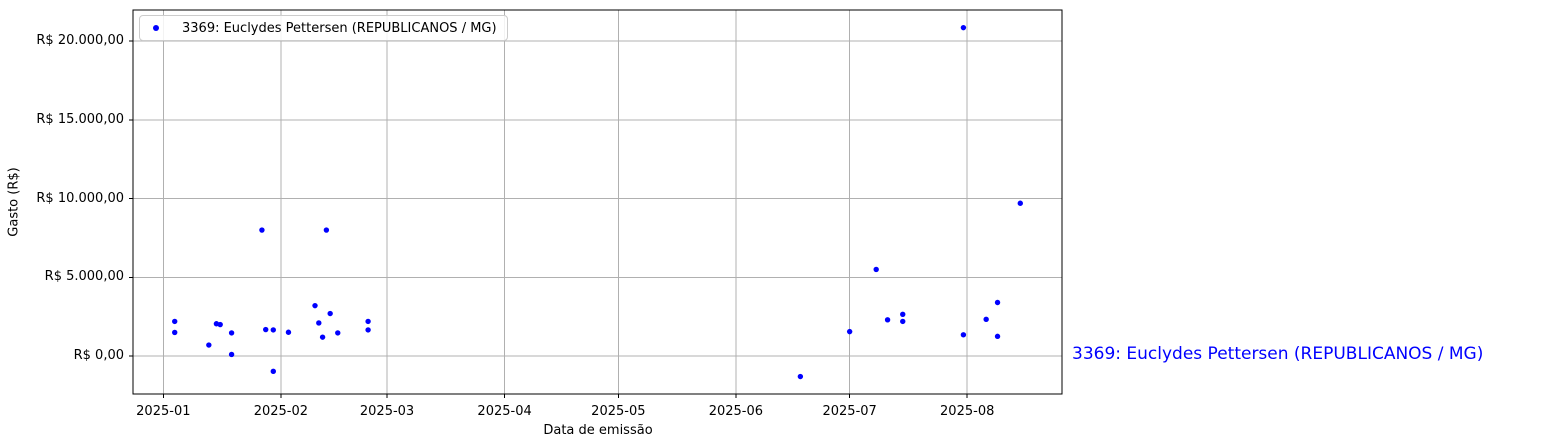  What do you see at coordinates (598, 430) in the screenshot?
I see `x-axis-title: Data de emissão` at bounding box center [598, 430].